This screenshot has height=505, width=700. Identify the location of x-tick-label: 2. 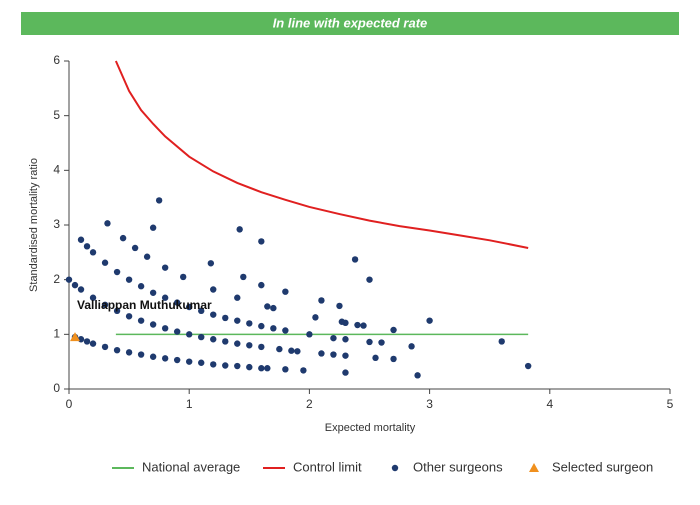
(309, 404).